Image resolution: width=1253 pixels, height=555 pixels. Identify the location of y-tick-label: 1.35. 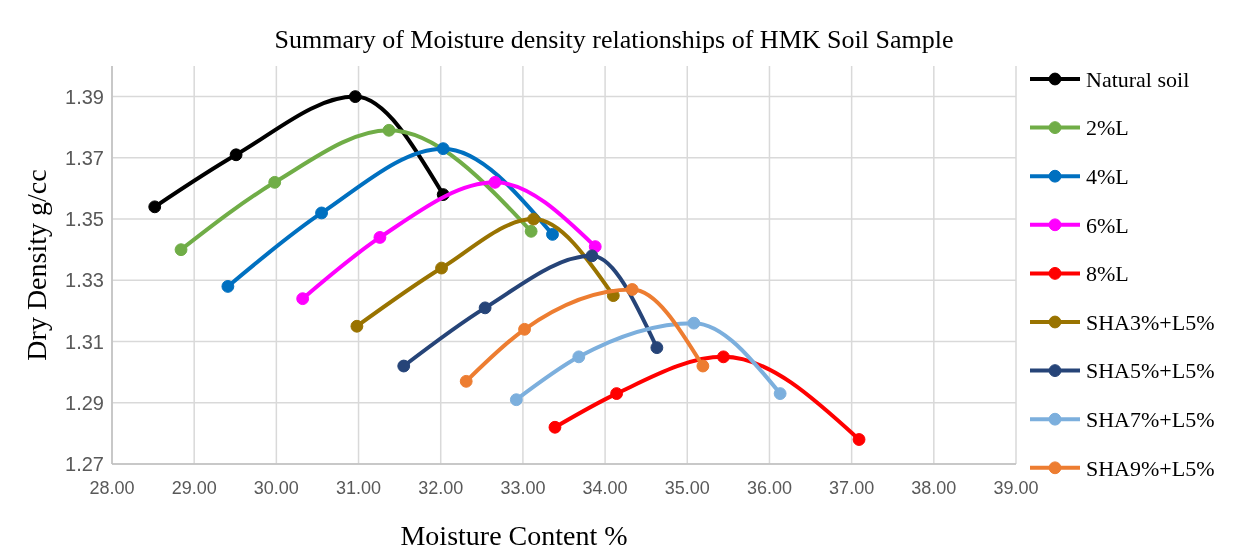
(84, 219).